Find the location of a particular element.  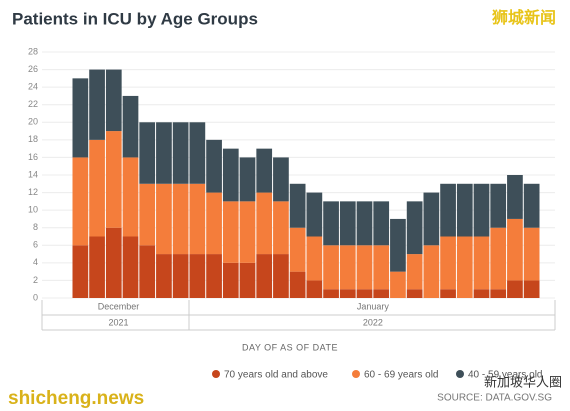

y-tick-label: 0 is located at coordinates (35, 297).